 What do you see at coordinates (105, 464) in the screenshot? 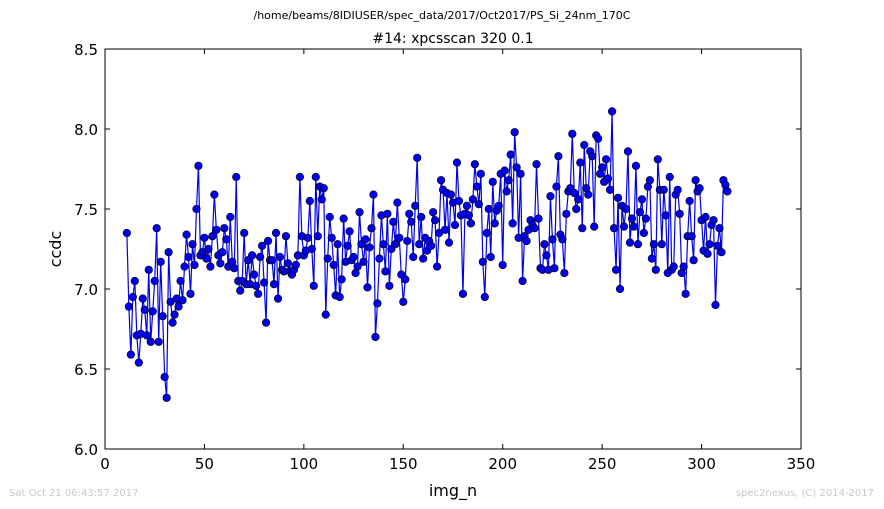
I see `x-tick-label: 0` at bounding box center [105, 464].